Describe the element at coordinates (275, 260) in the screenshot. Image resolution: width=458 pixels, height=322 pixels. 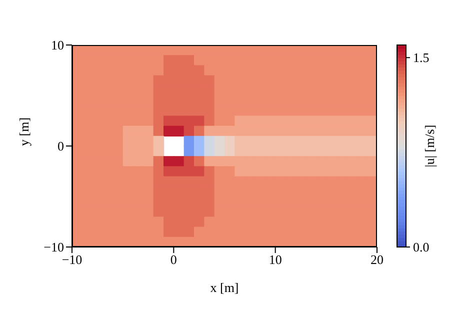
I see `x-tick-label: 10` at that location.